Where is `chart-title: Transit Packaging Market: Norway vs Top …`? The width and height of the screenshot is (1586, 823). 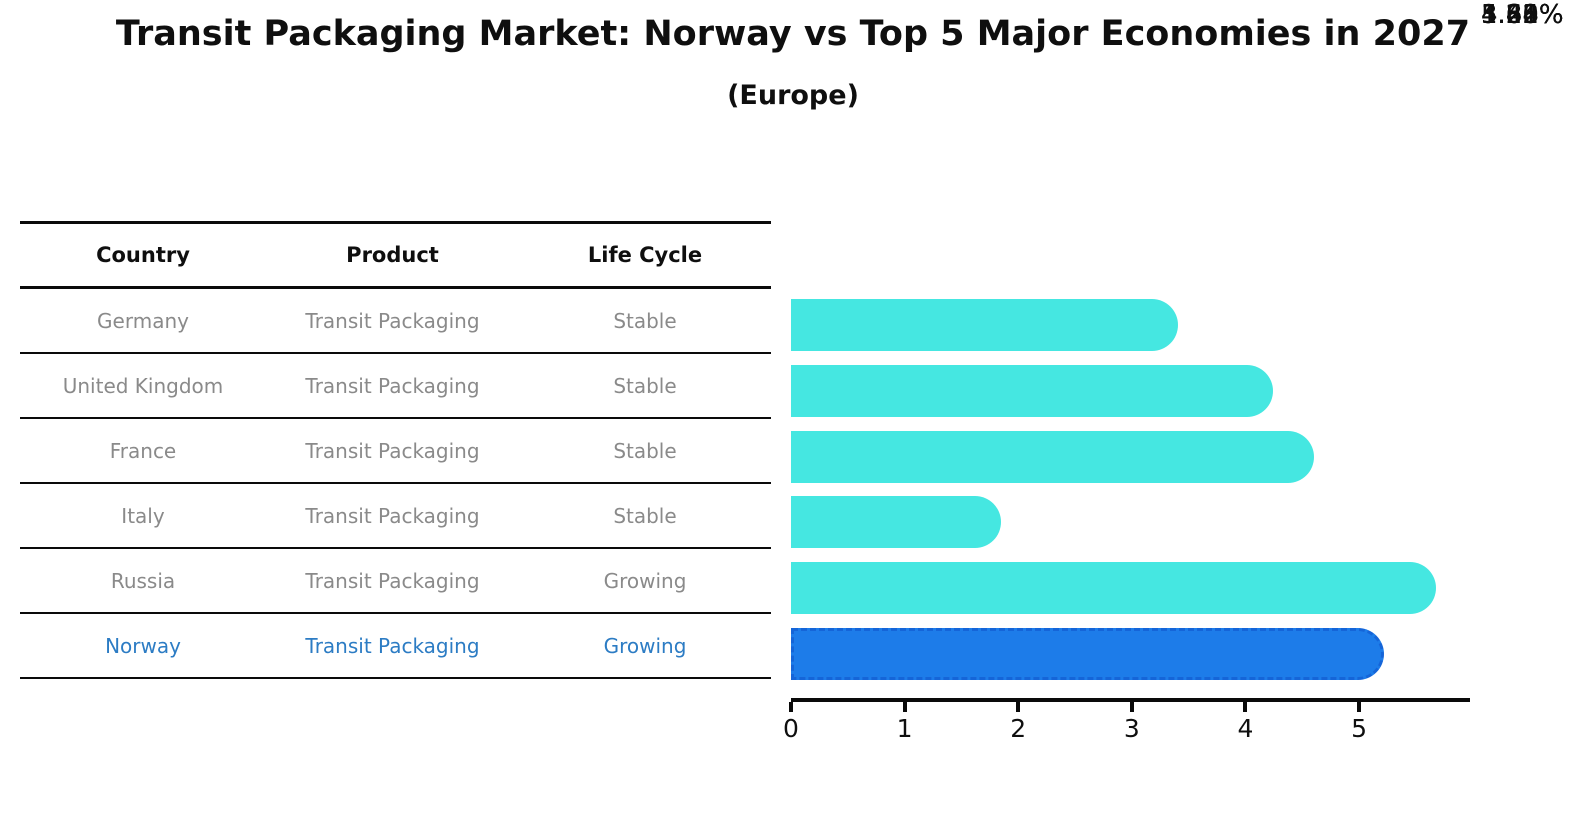 chart-title: Transit Packaging Market: Norway vs Top … is located at coordinates (793, 34).